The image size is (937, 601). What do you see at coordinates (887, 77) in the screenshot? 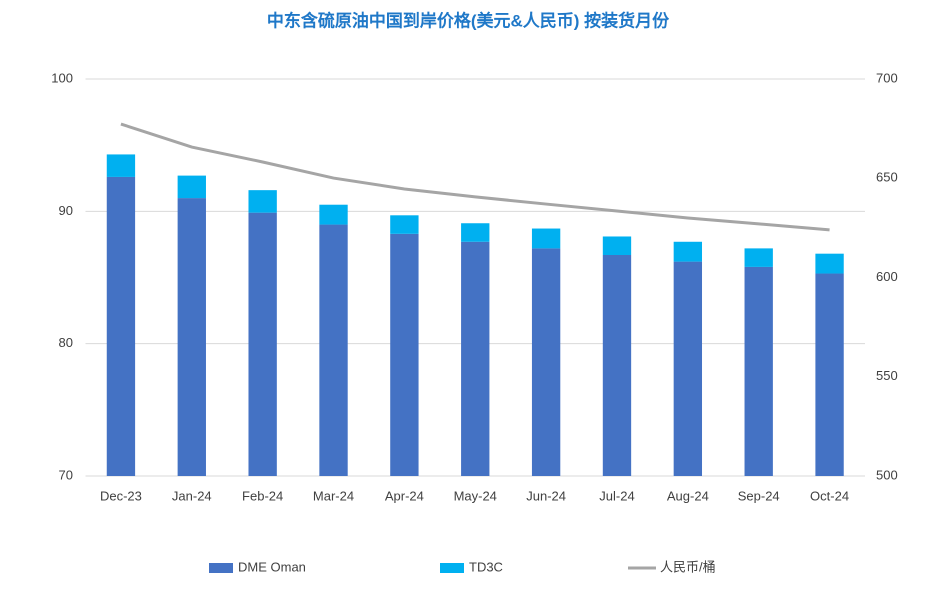
I see `y2-tick-label: 700` at bounding box center [887, 77].